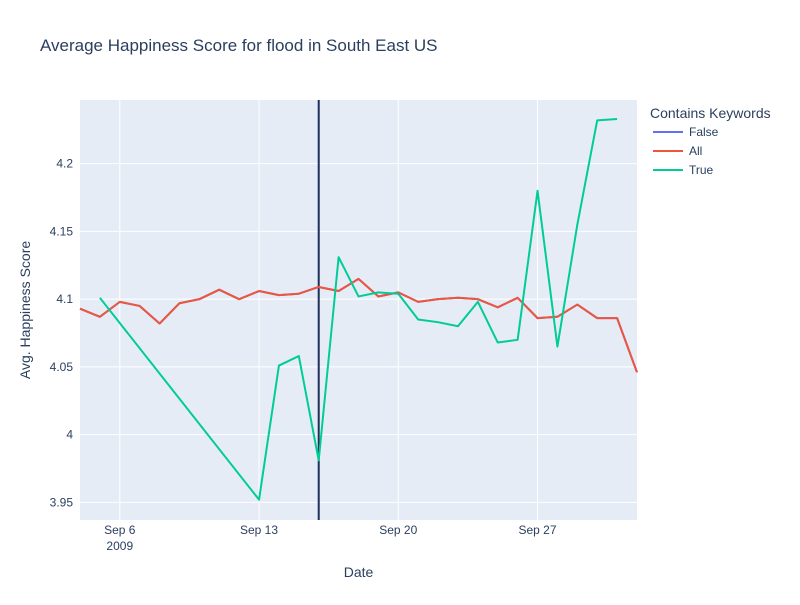  What do you see at coordinates (69, 435) in the screenshot?
I see `y-tick-label: 4` at bounding box center [69, 435].